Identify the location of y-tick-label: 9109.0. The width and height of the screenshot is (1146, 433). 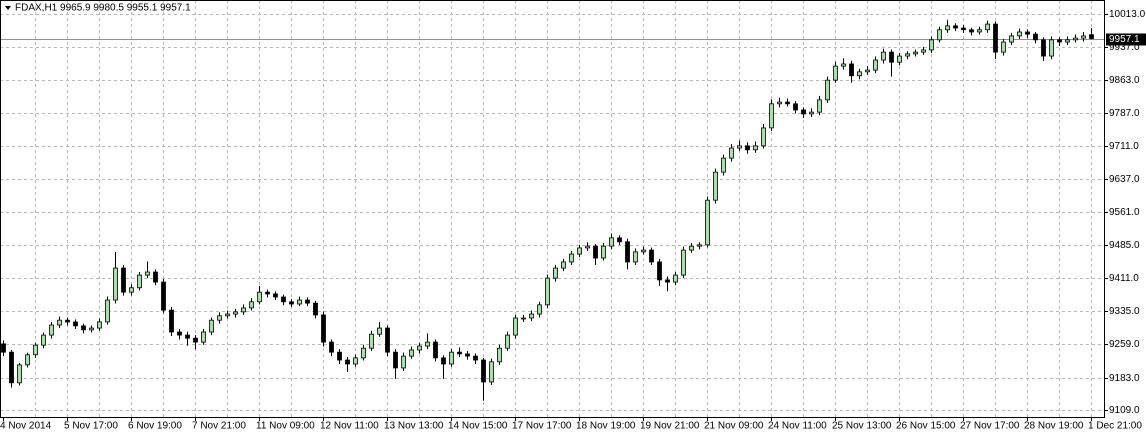
(1124, 410).